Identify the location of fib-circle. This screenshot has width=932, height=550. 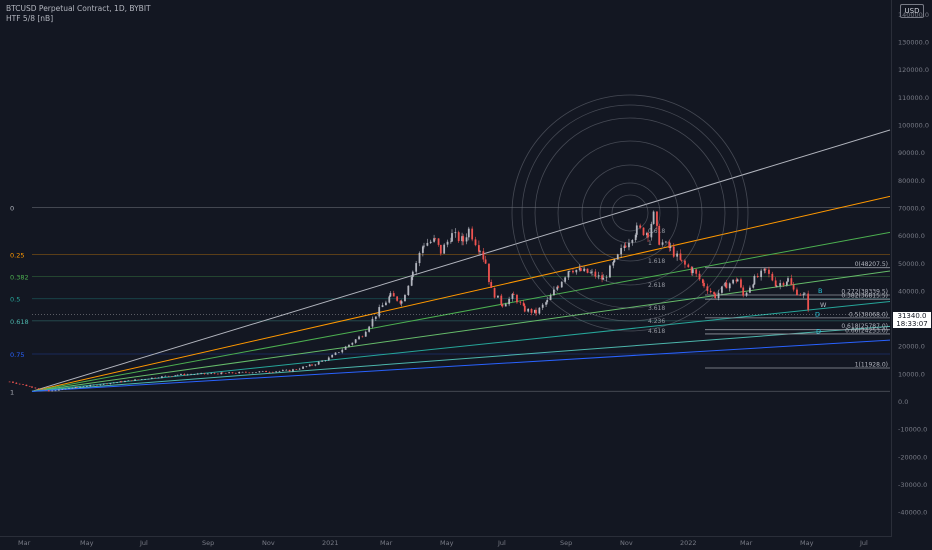
(630, 213).